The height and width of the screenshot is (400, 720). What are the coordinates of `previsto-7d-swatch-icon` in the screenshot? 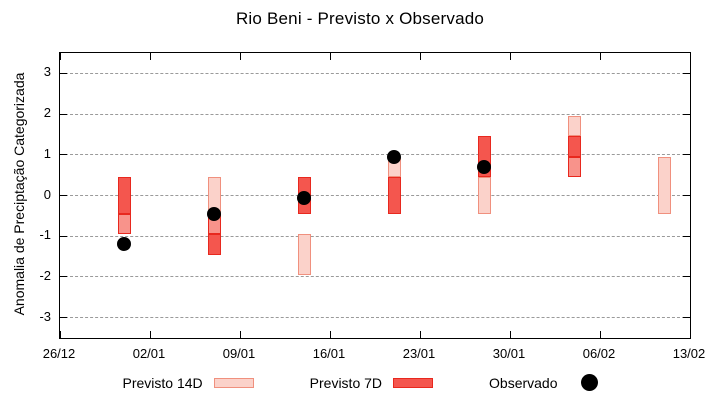 It's located at (413, 382).